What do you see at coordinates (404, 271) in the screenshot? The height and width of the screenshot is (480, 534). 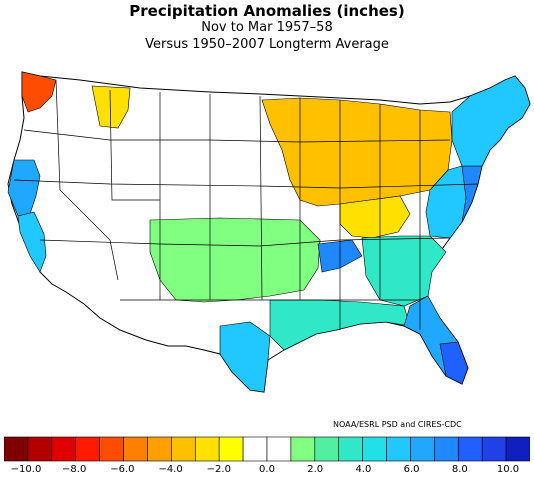 I see `region-southeast` at bounding box center [404, 271].